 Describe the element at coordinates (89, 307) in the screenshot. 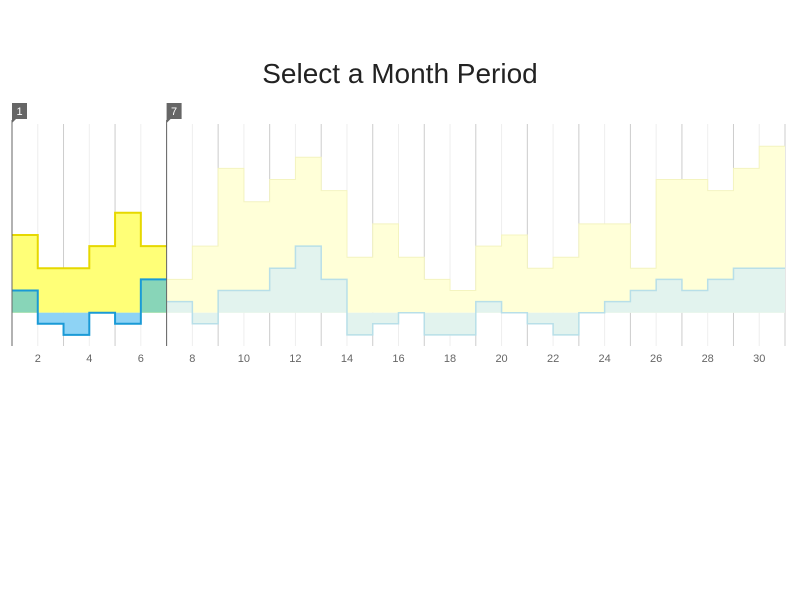

I see `blue-line-selected` at that location.